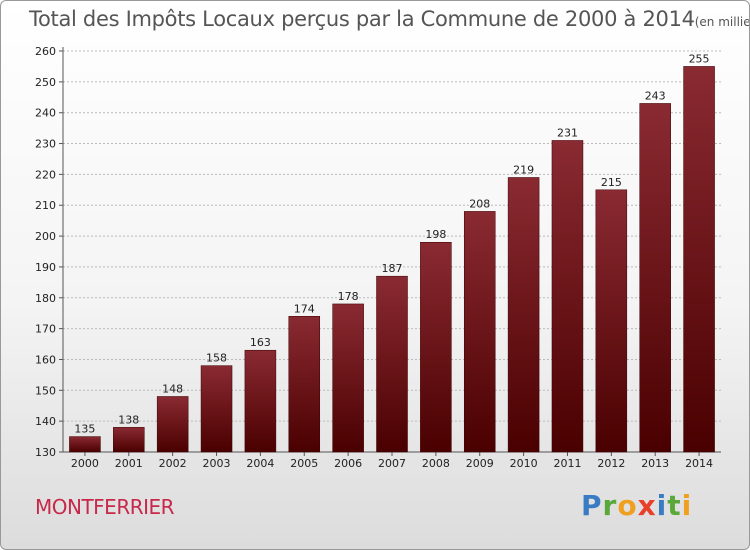 The width and height of the screenshot is (750, 550). Describe the element at coordinates (45, 144) in the screenshot. I see `y-tick-label: 230` at that location.